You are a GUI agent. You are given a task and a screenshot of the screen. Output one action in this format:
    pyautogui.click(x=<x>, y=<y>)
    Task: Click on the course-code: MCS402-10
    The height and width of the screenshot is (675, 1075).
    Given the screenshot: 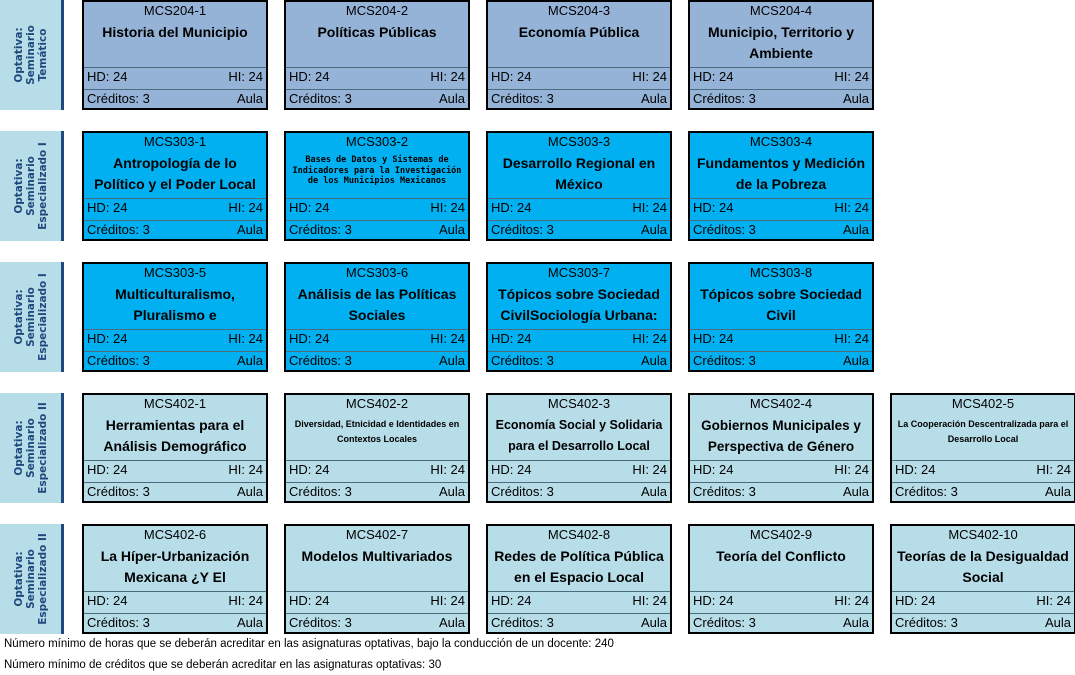 What is the action you would take?
    pyautogui.click(x=983, y=534)
    